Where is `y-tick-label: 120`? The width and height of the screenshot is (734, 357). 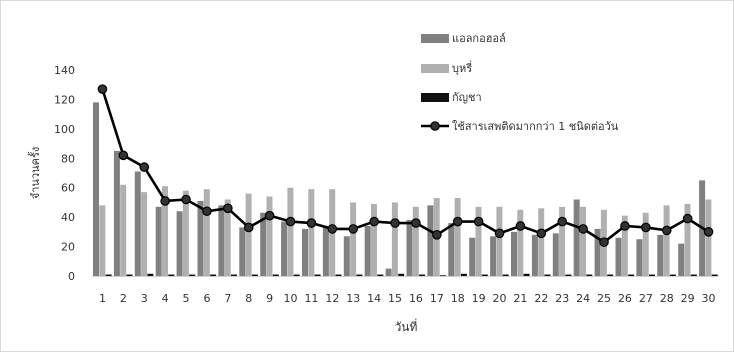 y-tick-label: 120 is located at coordinates (64, 99).